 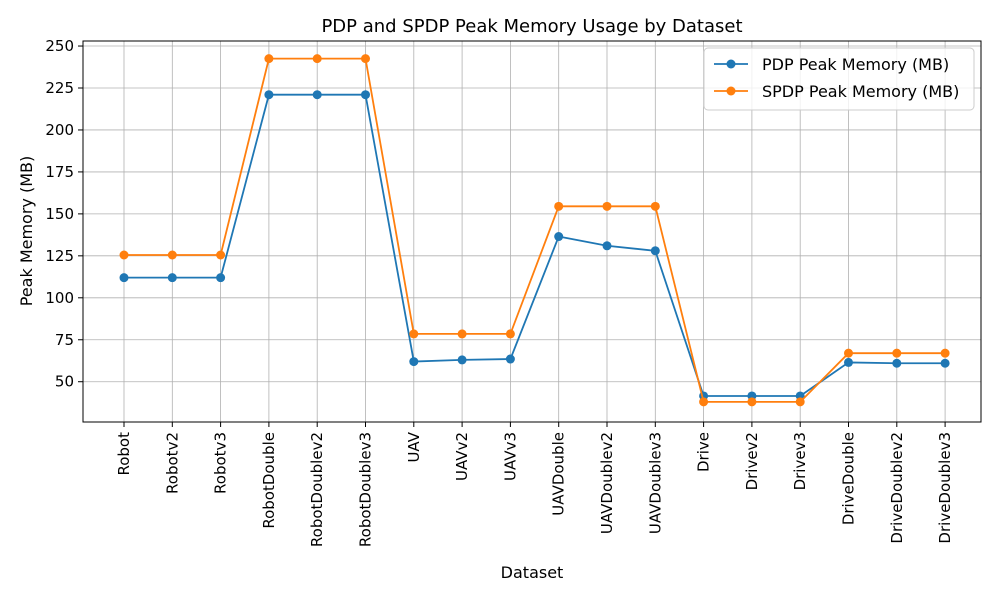 I want to click on x-tick-label: UAVDouble, so click(x=559, y=474).